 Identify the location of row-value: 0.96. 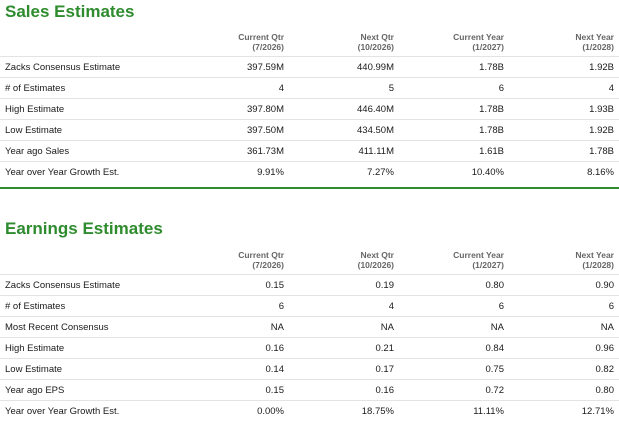
(605, 348).